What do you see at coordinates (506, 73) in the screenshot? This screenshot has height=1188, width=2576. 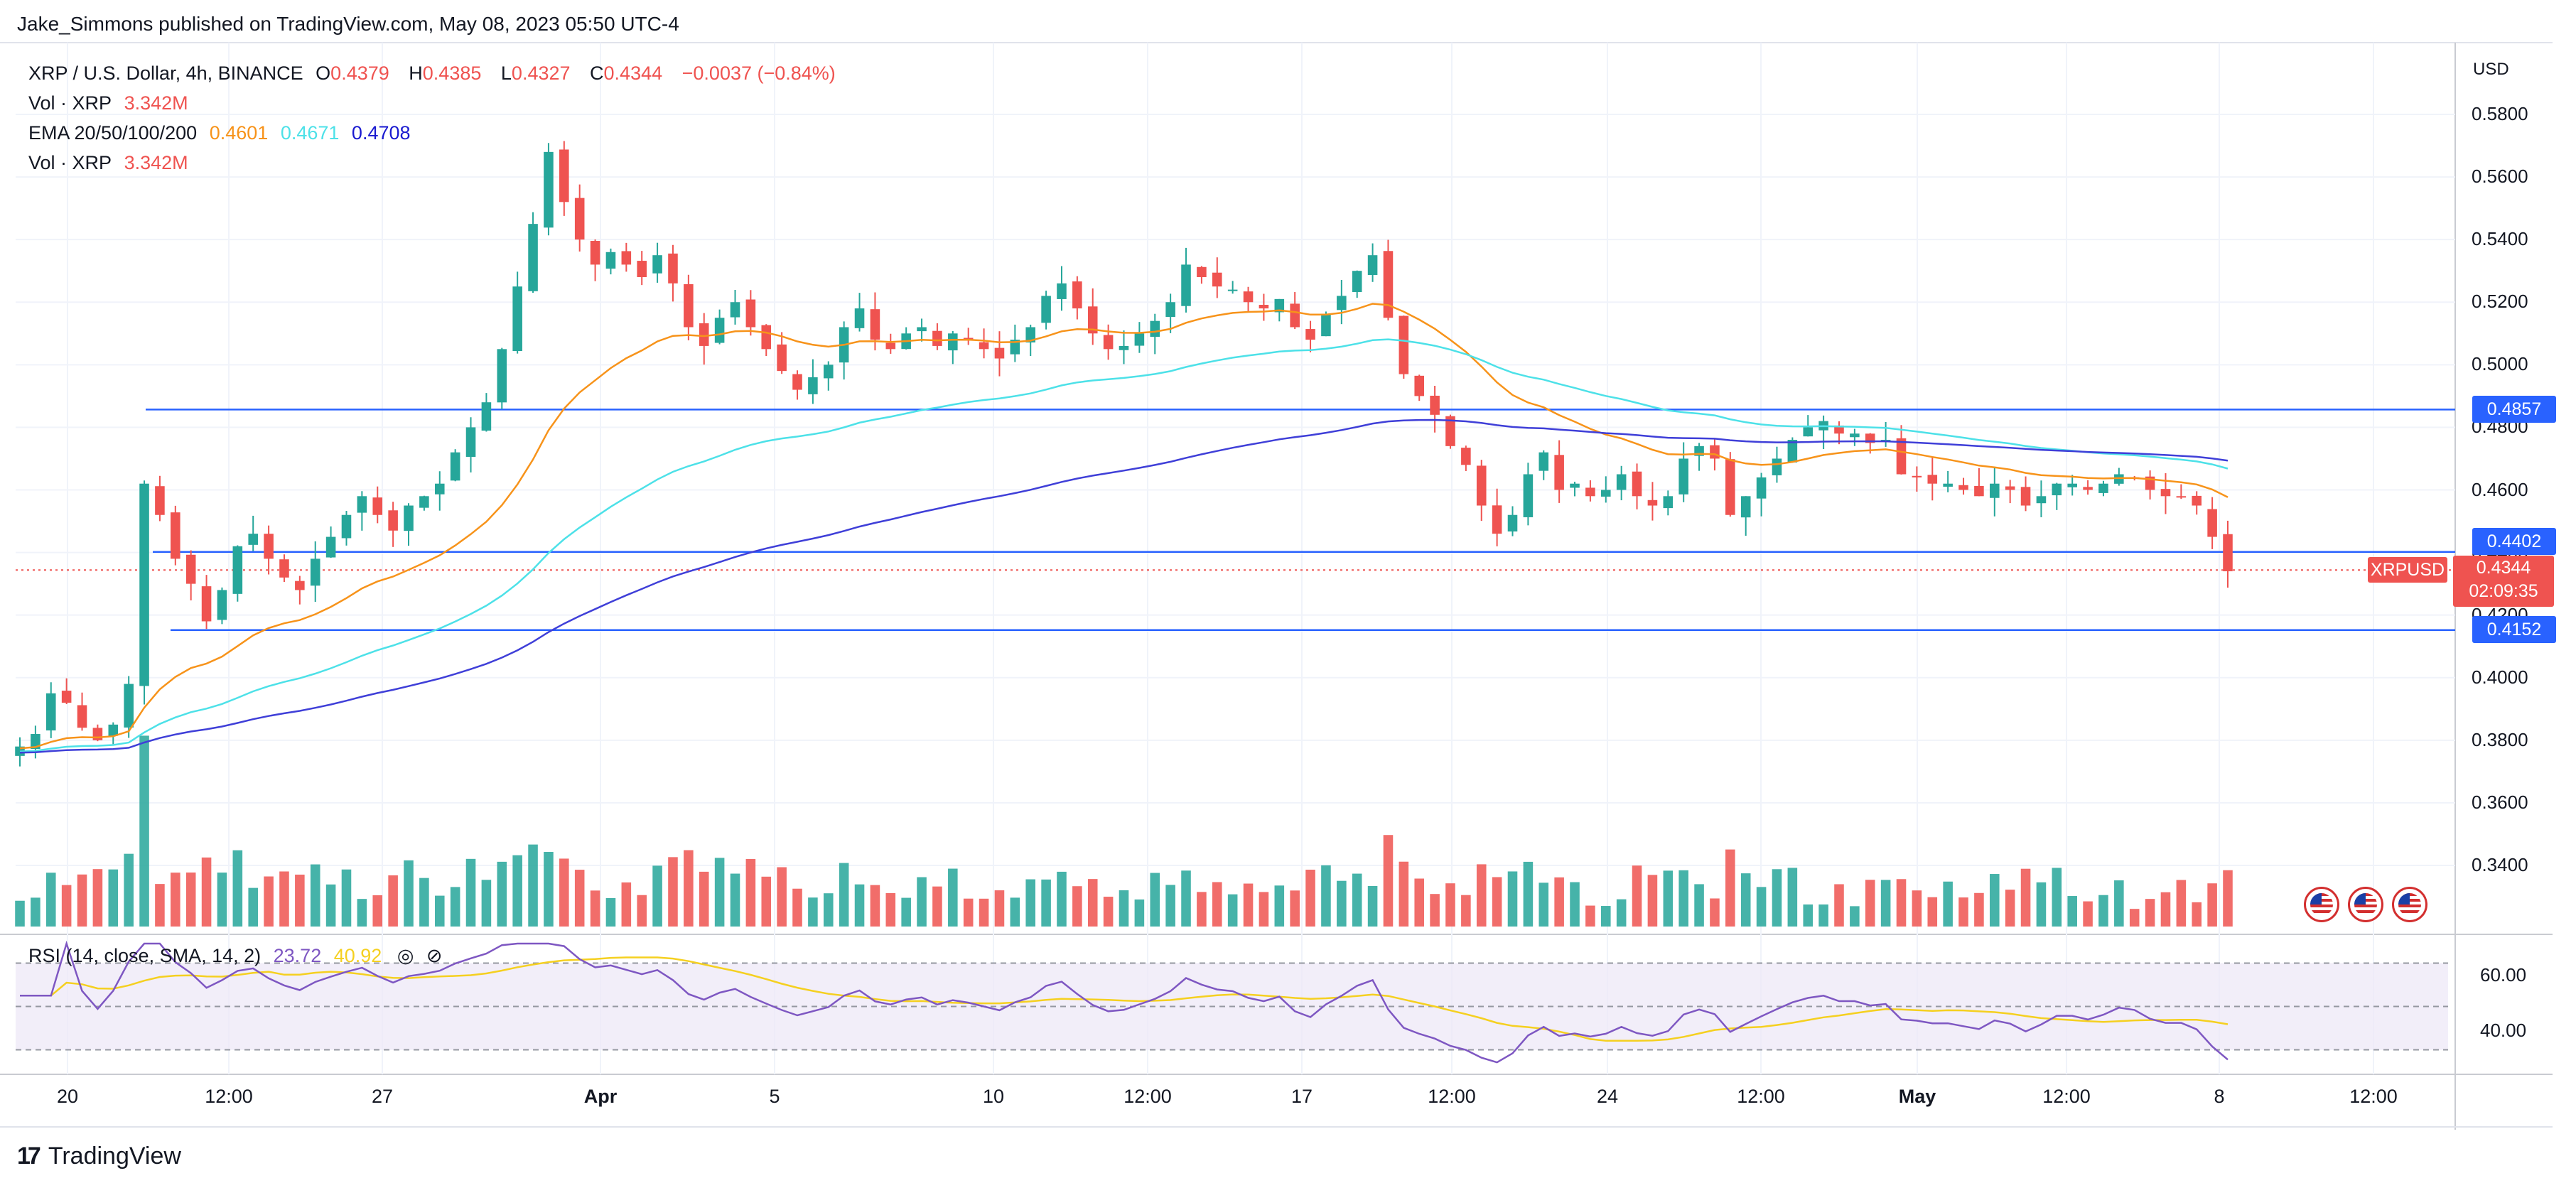 I see `low-label: L` at bounding box center [506, 73].